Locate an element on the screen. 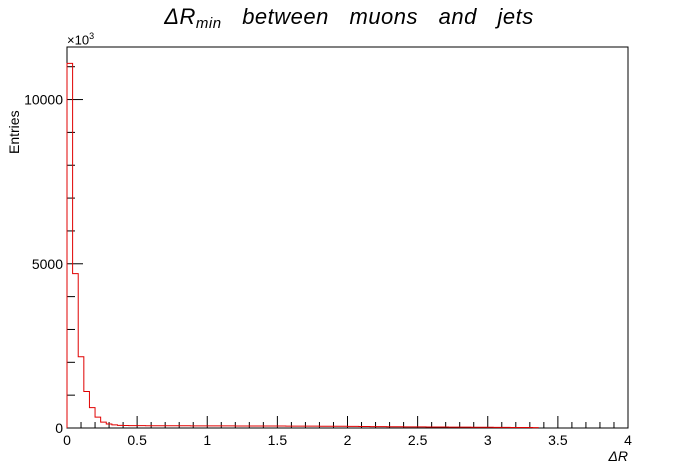 This screenshot has height=476, width=698. y-tick-label: 10000 is located at coordinates (43, 100).